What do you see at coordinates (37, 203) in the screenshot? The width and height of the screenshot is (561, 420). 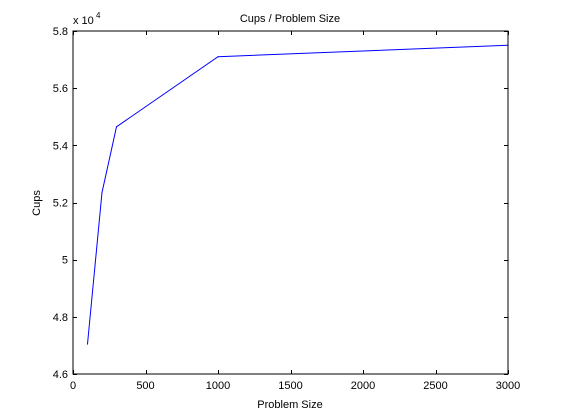 I see `y-axis-label: Cups` at bounding box center [37, 203].